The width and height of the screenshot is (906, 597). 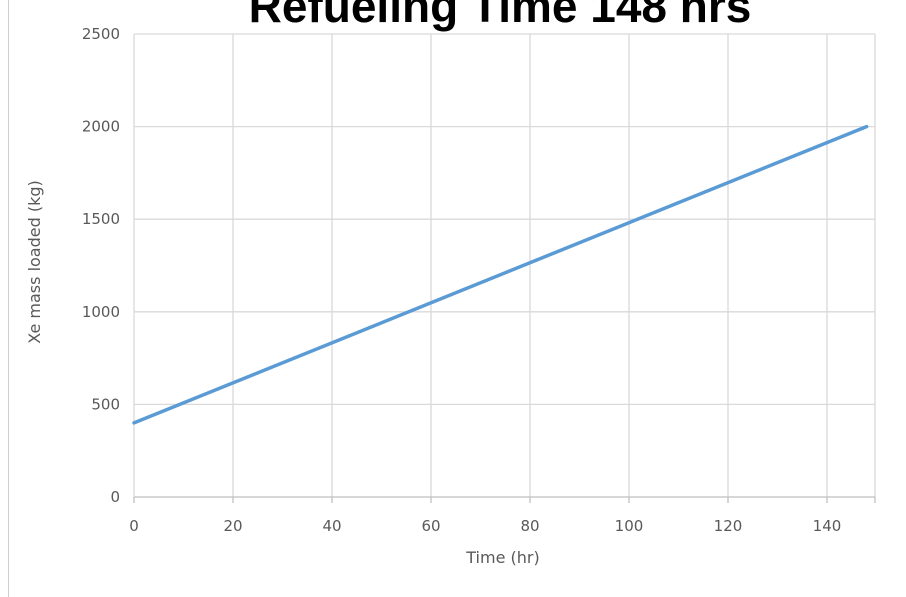 I want to click on y-tick-label: 0, so click(x=115, y=497).